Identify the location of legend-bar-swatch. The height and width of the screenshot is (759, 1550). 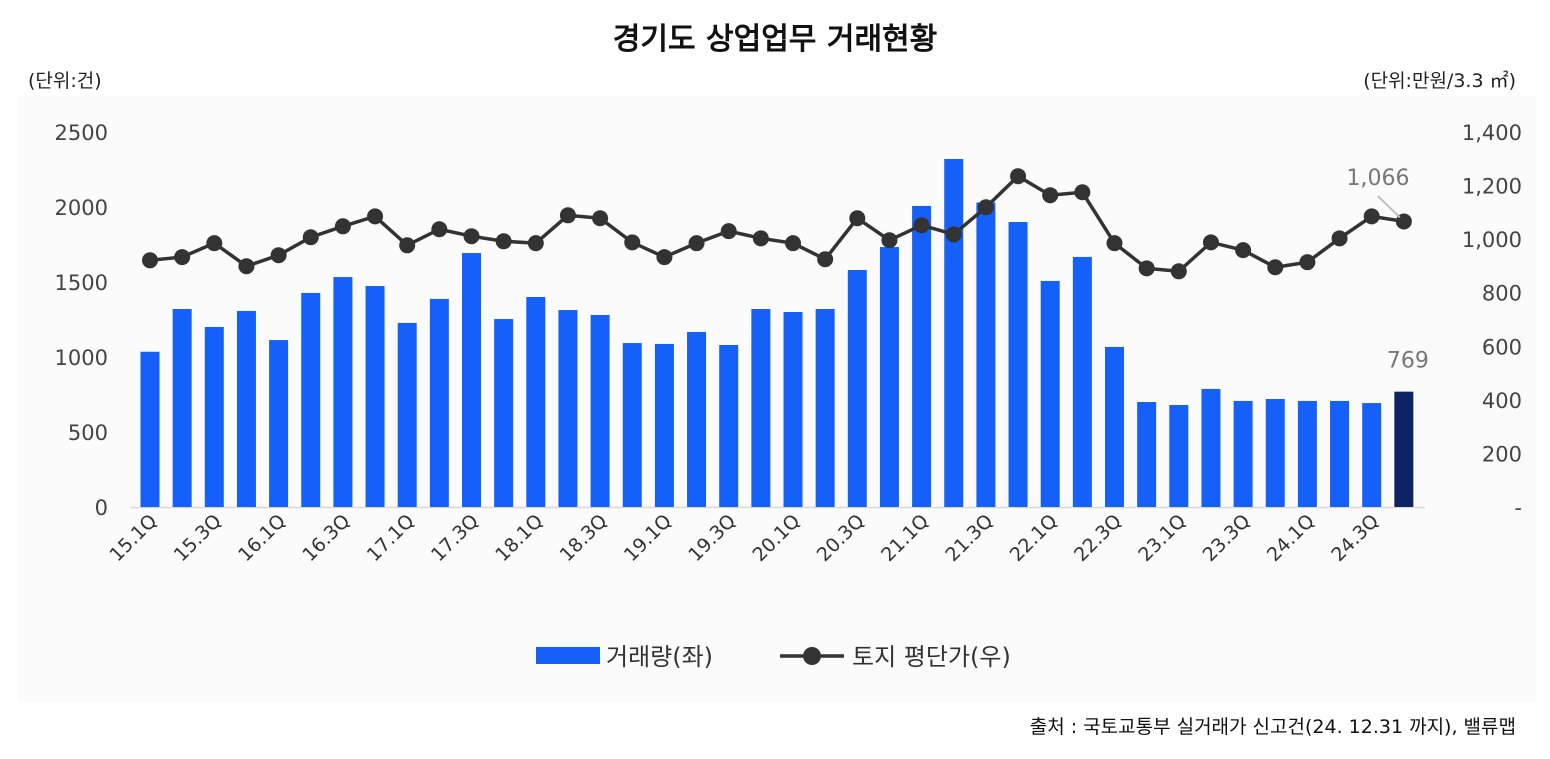
(568, 655).